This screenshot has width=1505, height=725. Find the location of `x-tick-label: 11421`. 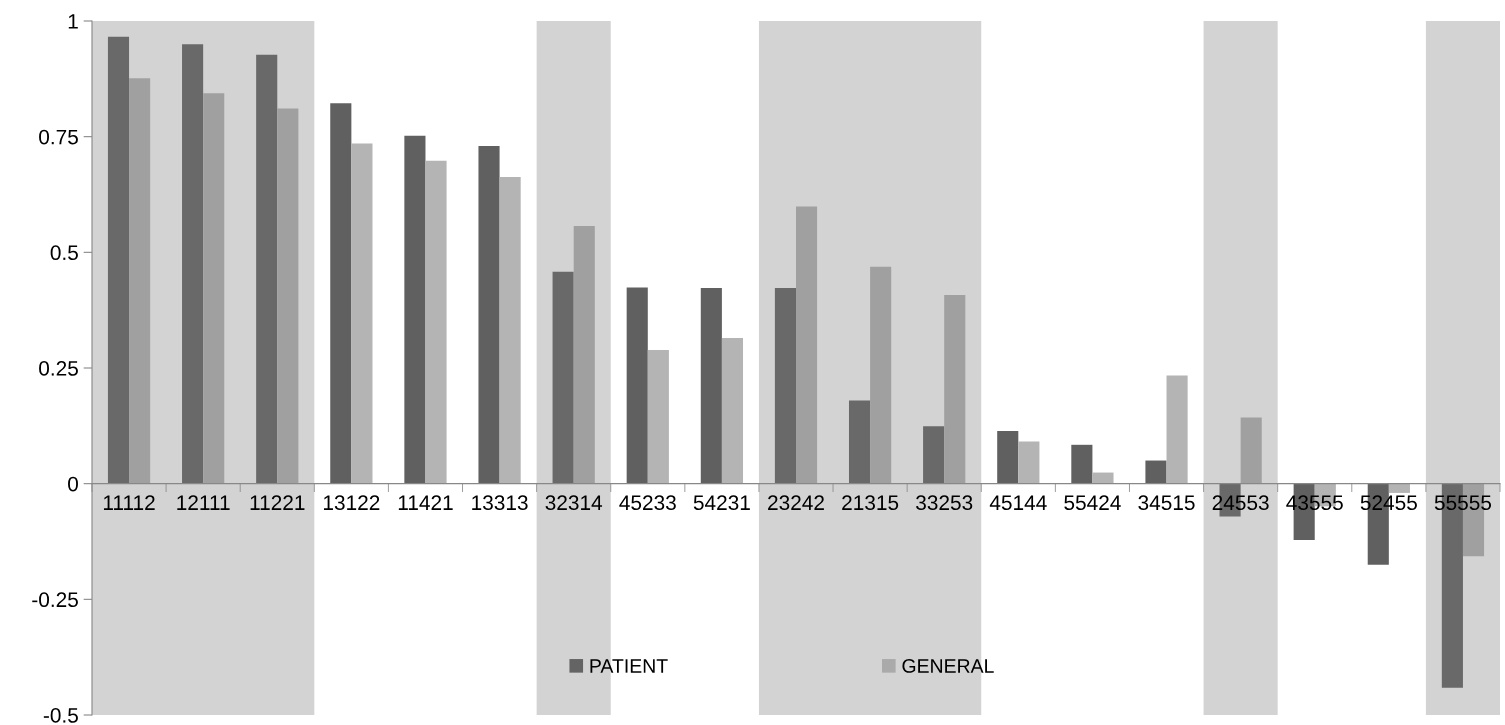

x-tick-label: 11421 is located at coordinates (425, 502).